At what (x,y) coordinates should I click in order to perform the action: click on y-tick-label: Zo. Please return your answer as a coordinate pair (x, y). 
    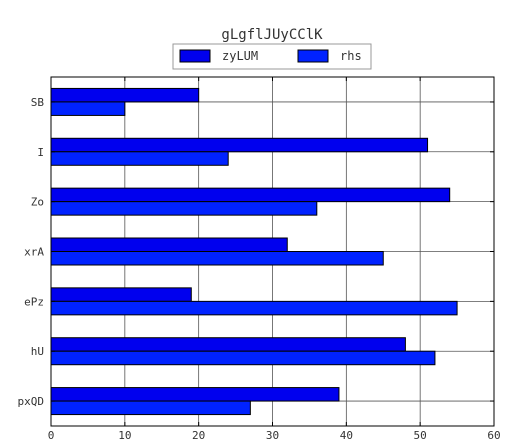
    Looking at the image, I should click on (37, 202).